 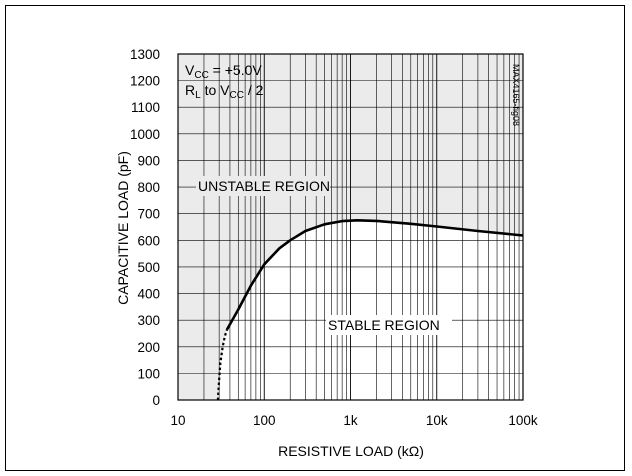 What do you see at coordinates (148, 294) in the screenshot?
I see `y-tick-label: 400` at bounding box center [148, 294].